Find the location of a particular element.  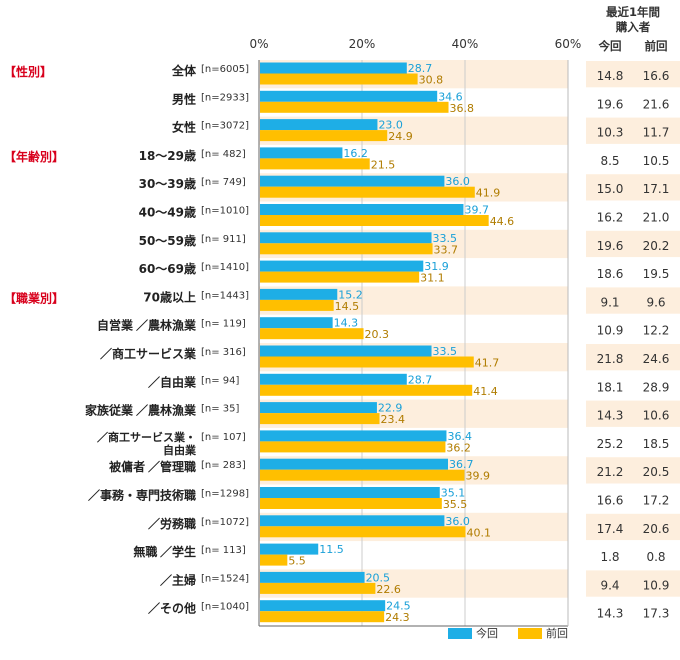

value-label-previous: 20.3 is located at coordinates (377, 334).